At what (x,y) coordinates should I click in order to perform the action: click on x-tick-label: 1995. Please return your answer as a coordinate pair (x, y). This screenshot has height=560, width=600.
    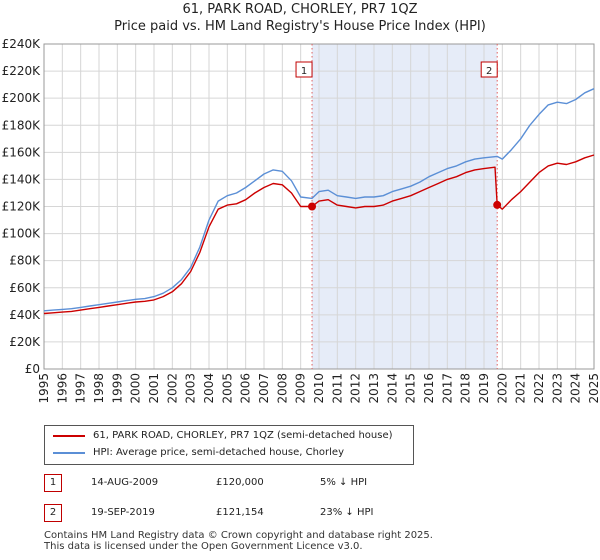
    Looking at the image, I should click on (44, 388).